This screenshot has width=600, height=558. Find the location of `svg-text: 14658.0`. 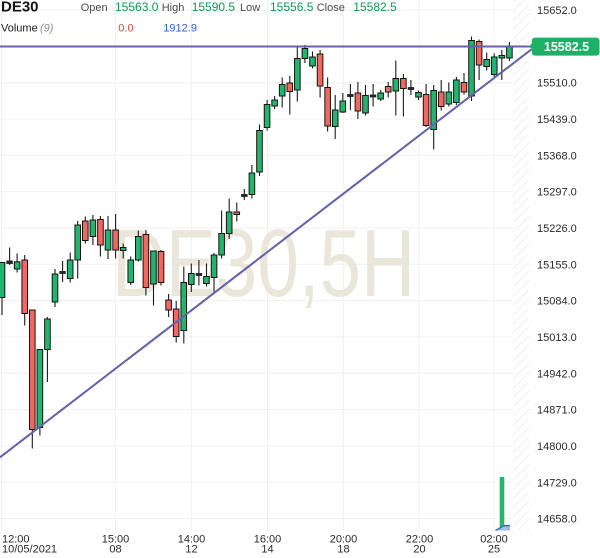

svg-text: 14658.0 is located at coordinates (557, 520).